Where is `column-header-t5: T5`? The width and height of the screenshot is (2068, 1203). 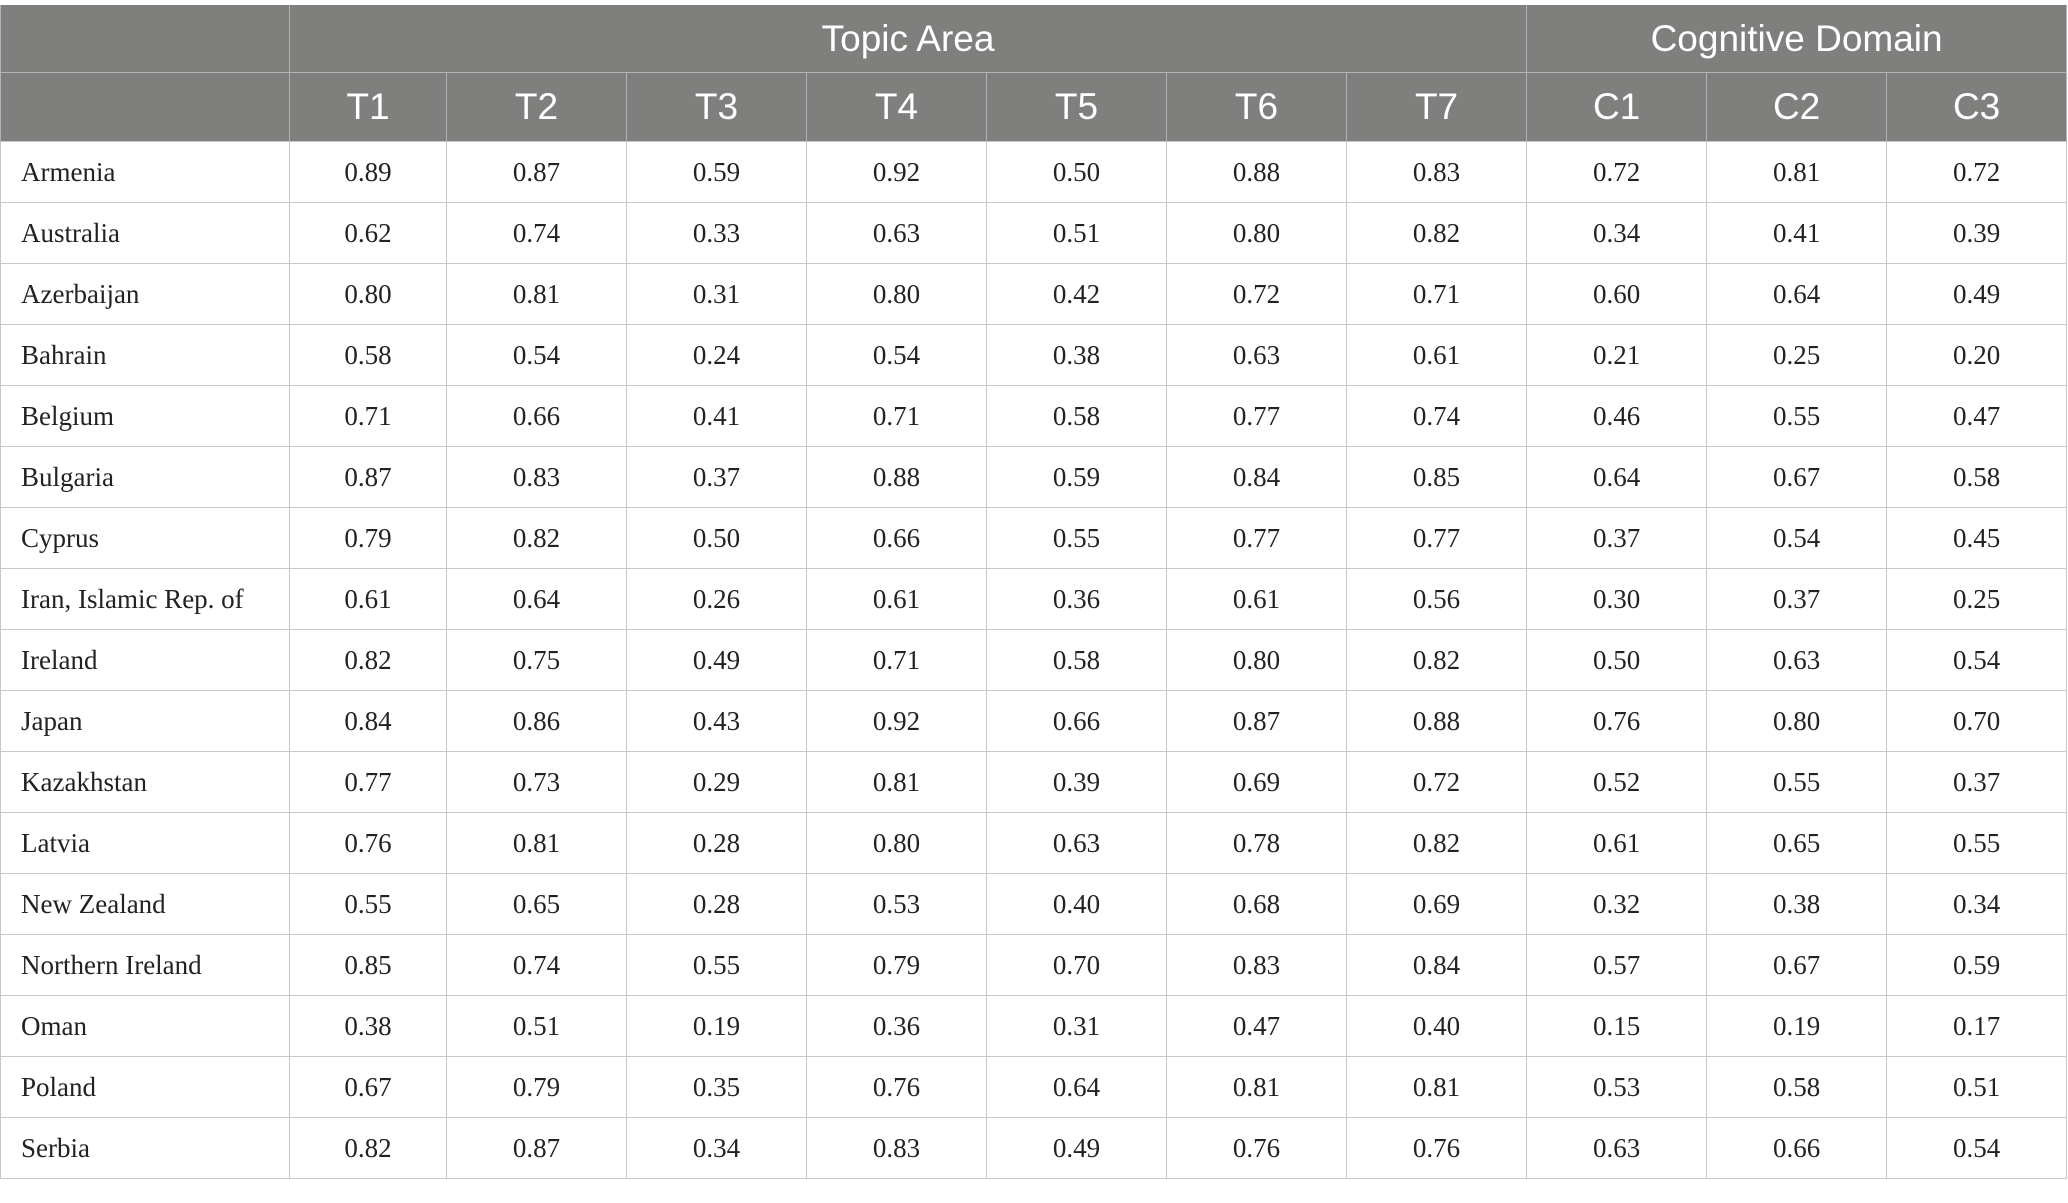
column-header-t5: T5 is located at coordinates (1076, 107).